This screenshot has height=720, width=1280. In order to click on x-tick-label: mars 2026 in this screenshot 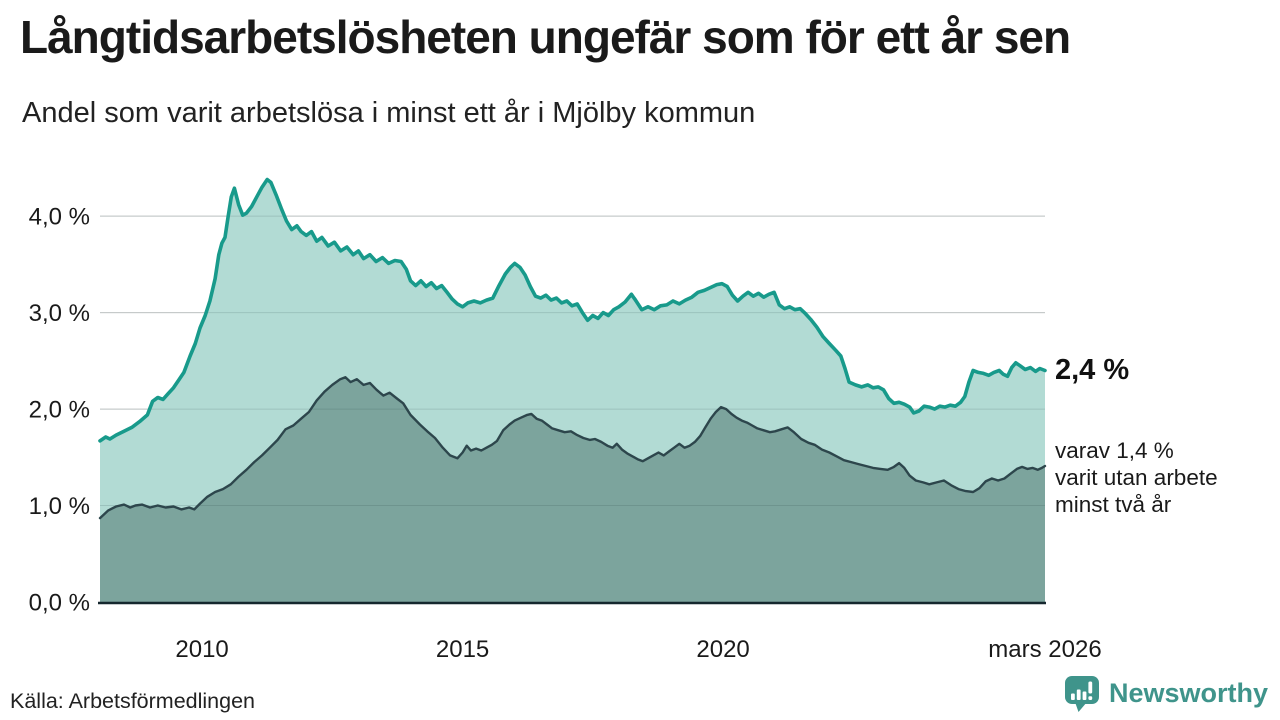, I will do `click(1044, 649)`.